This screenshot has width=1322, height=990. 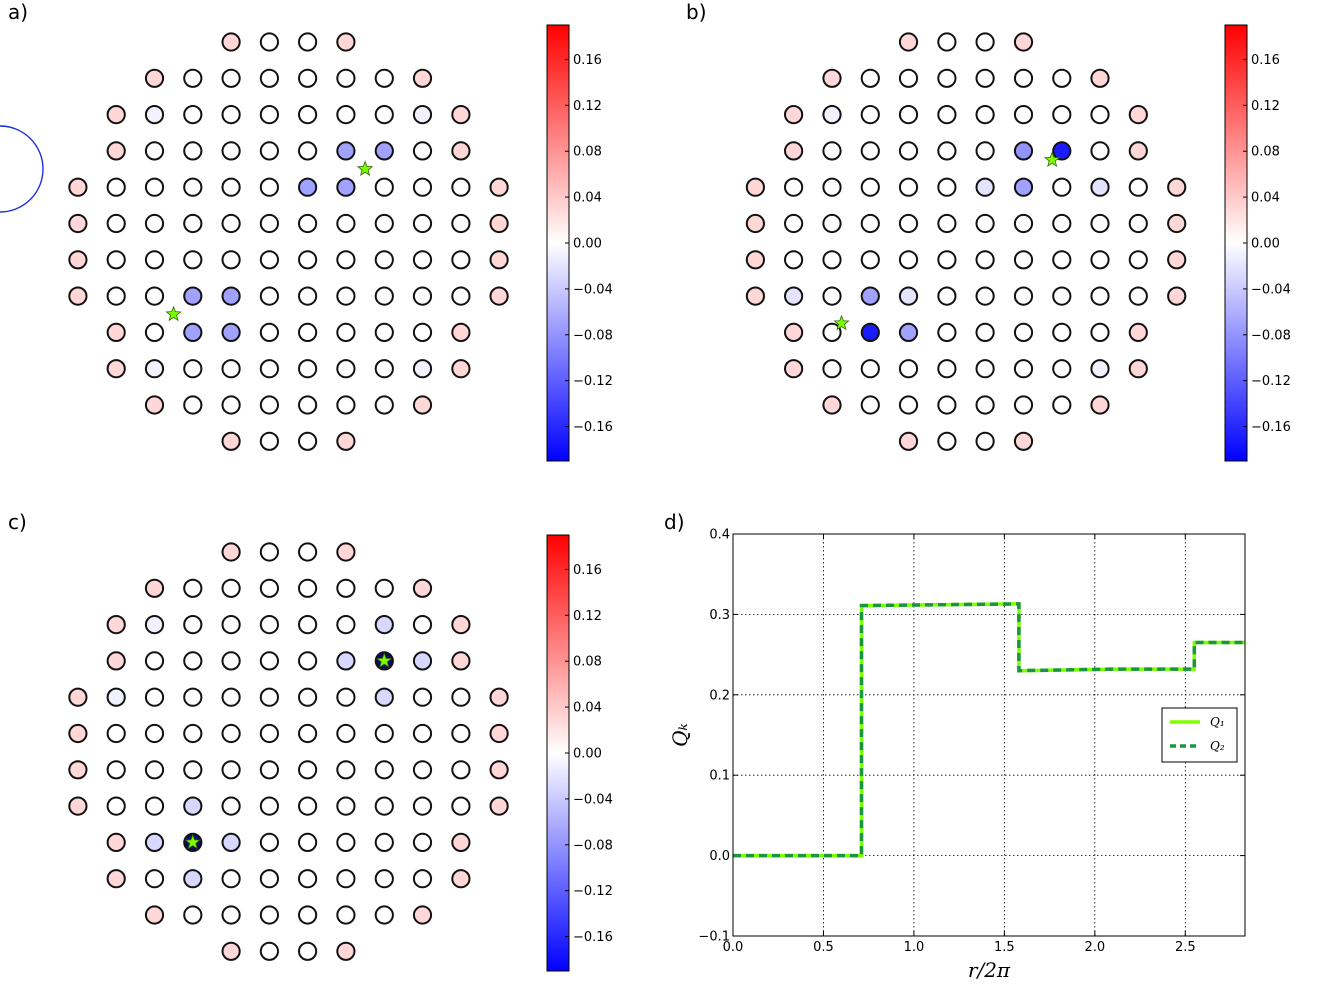 What do you see at coordinates (593, 335) in the screenshot?
I see `colorbar-tick-label: −0.08` at bounding box center [593, 335].